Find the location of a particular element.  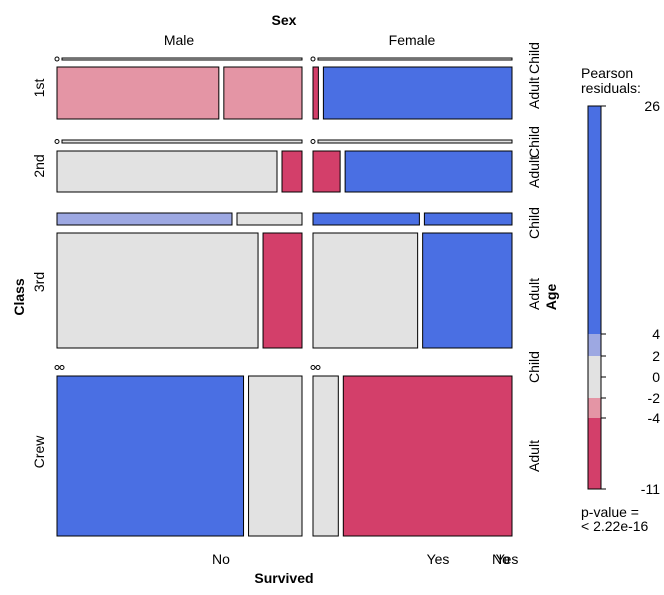

cell-crew-male-child-no-zero-marker is located at coordinates (57, 367).